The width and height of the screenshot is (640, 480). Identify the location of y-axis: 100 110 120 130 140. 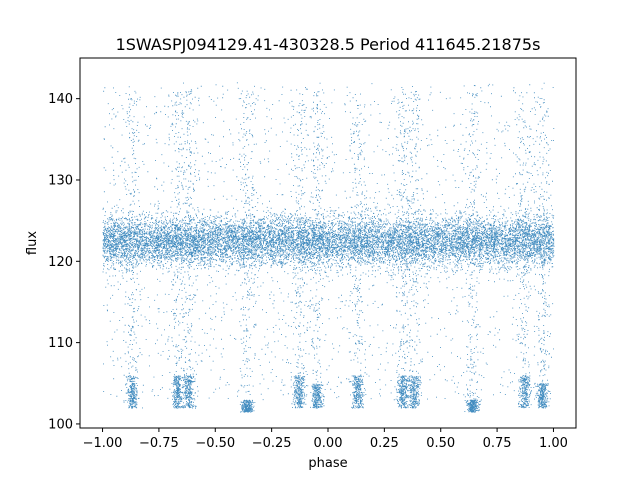
(64, 262).